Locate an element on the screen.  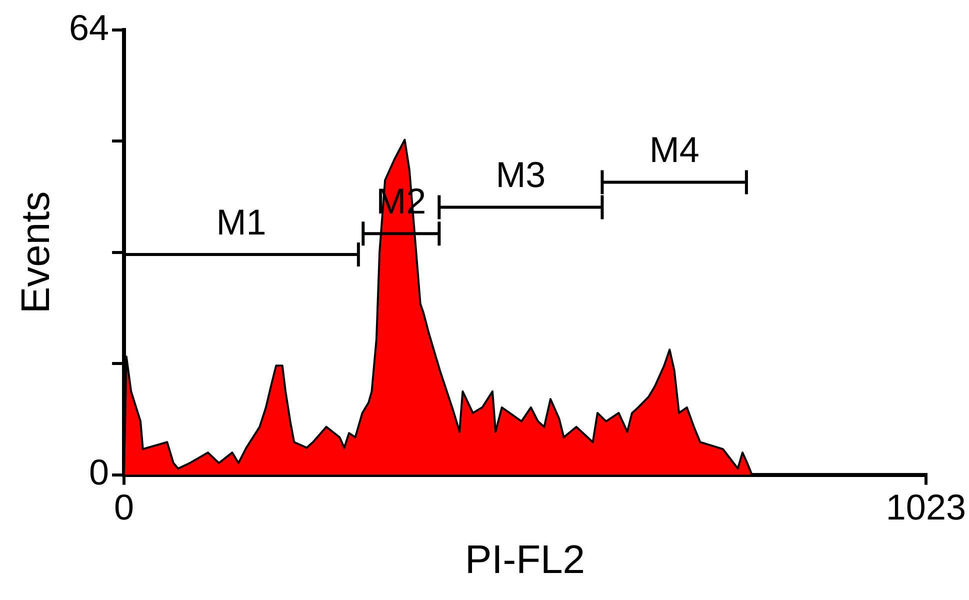
series-label: M1 is located at coordinates (241, 221).